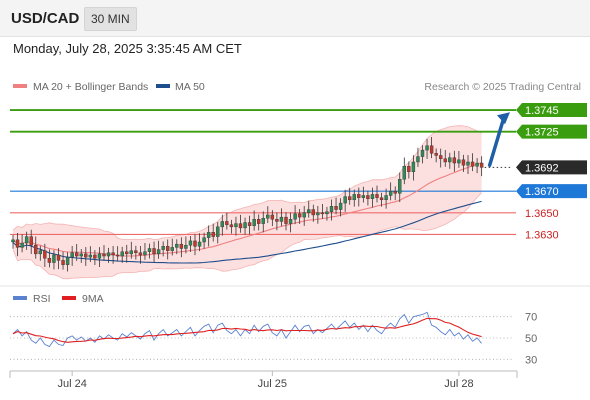  Describe the element at coordinates (272, 384) in the screenshot. I see `x-tick-label: Jul 25` at that location.